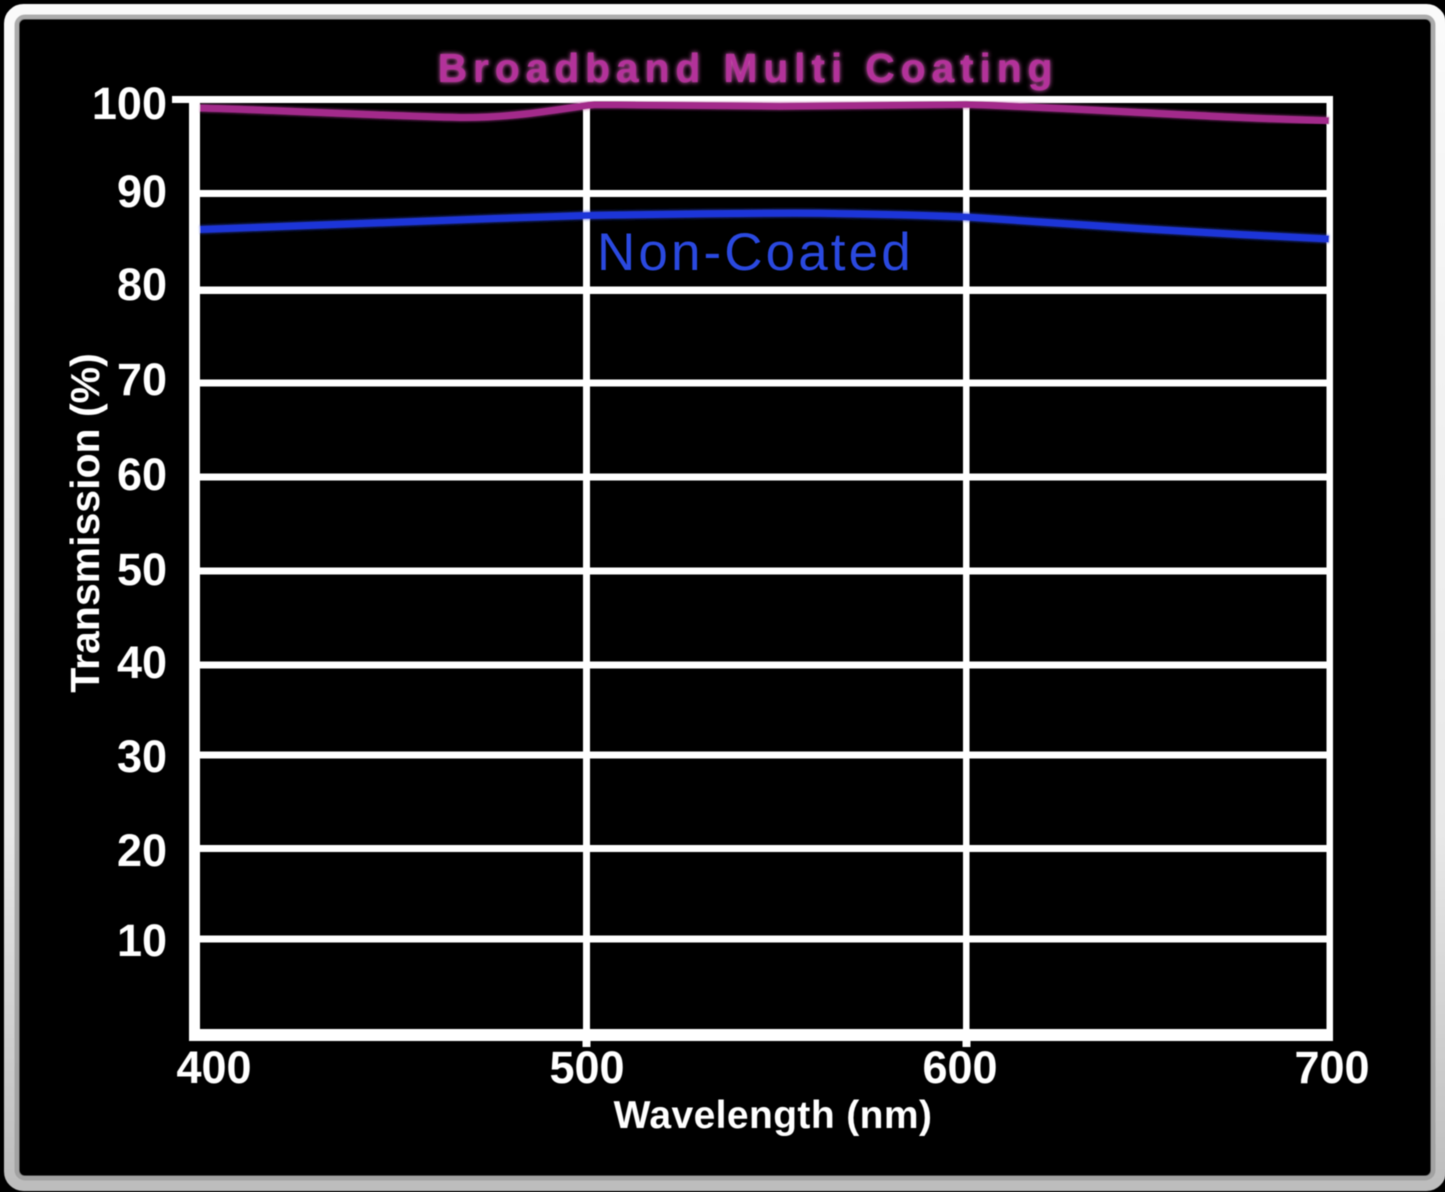 The height and width of the screenshot is (1192, 1445). I want to click on svg-text: 400, so click(213, 1067).